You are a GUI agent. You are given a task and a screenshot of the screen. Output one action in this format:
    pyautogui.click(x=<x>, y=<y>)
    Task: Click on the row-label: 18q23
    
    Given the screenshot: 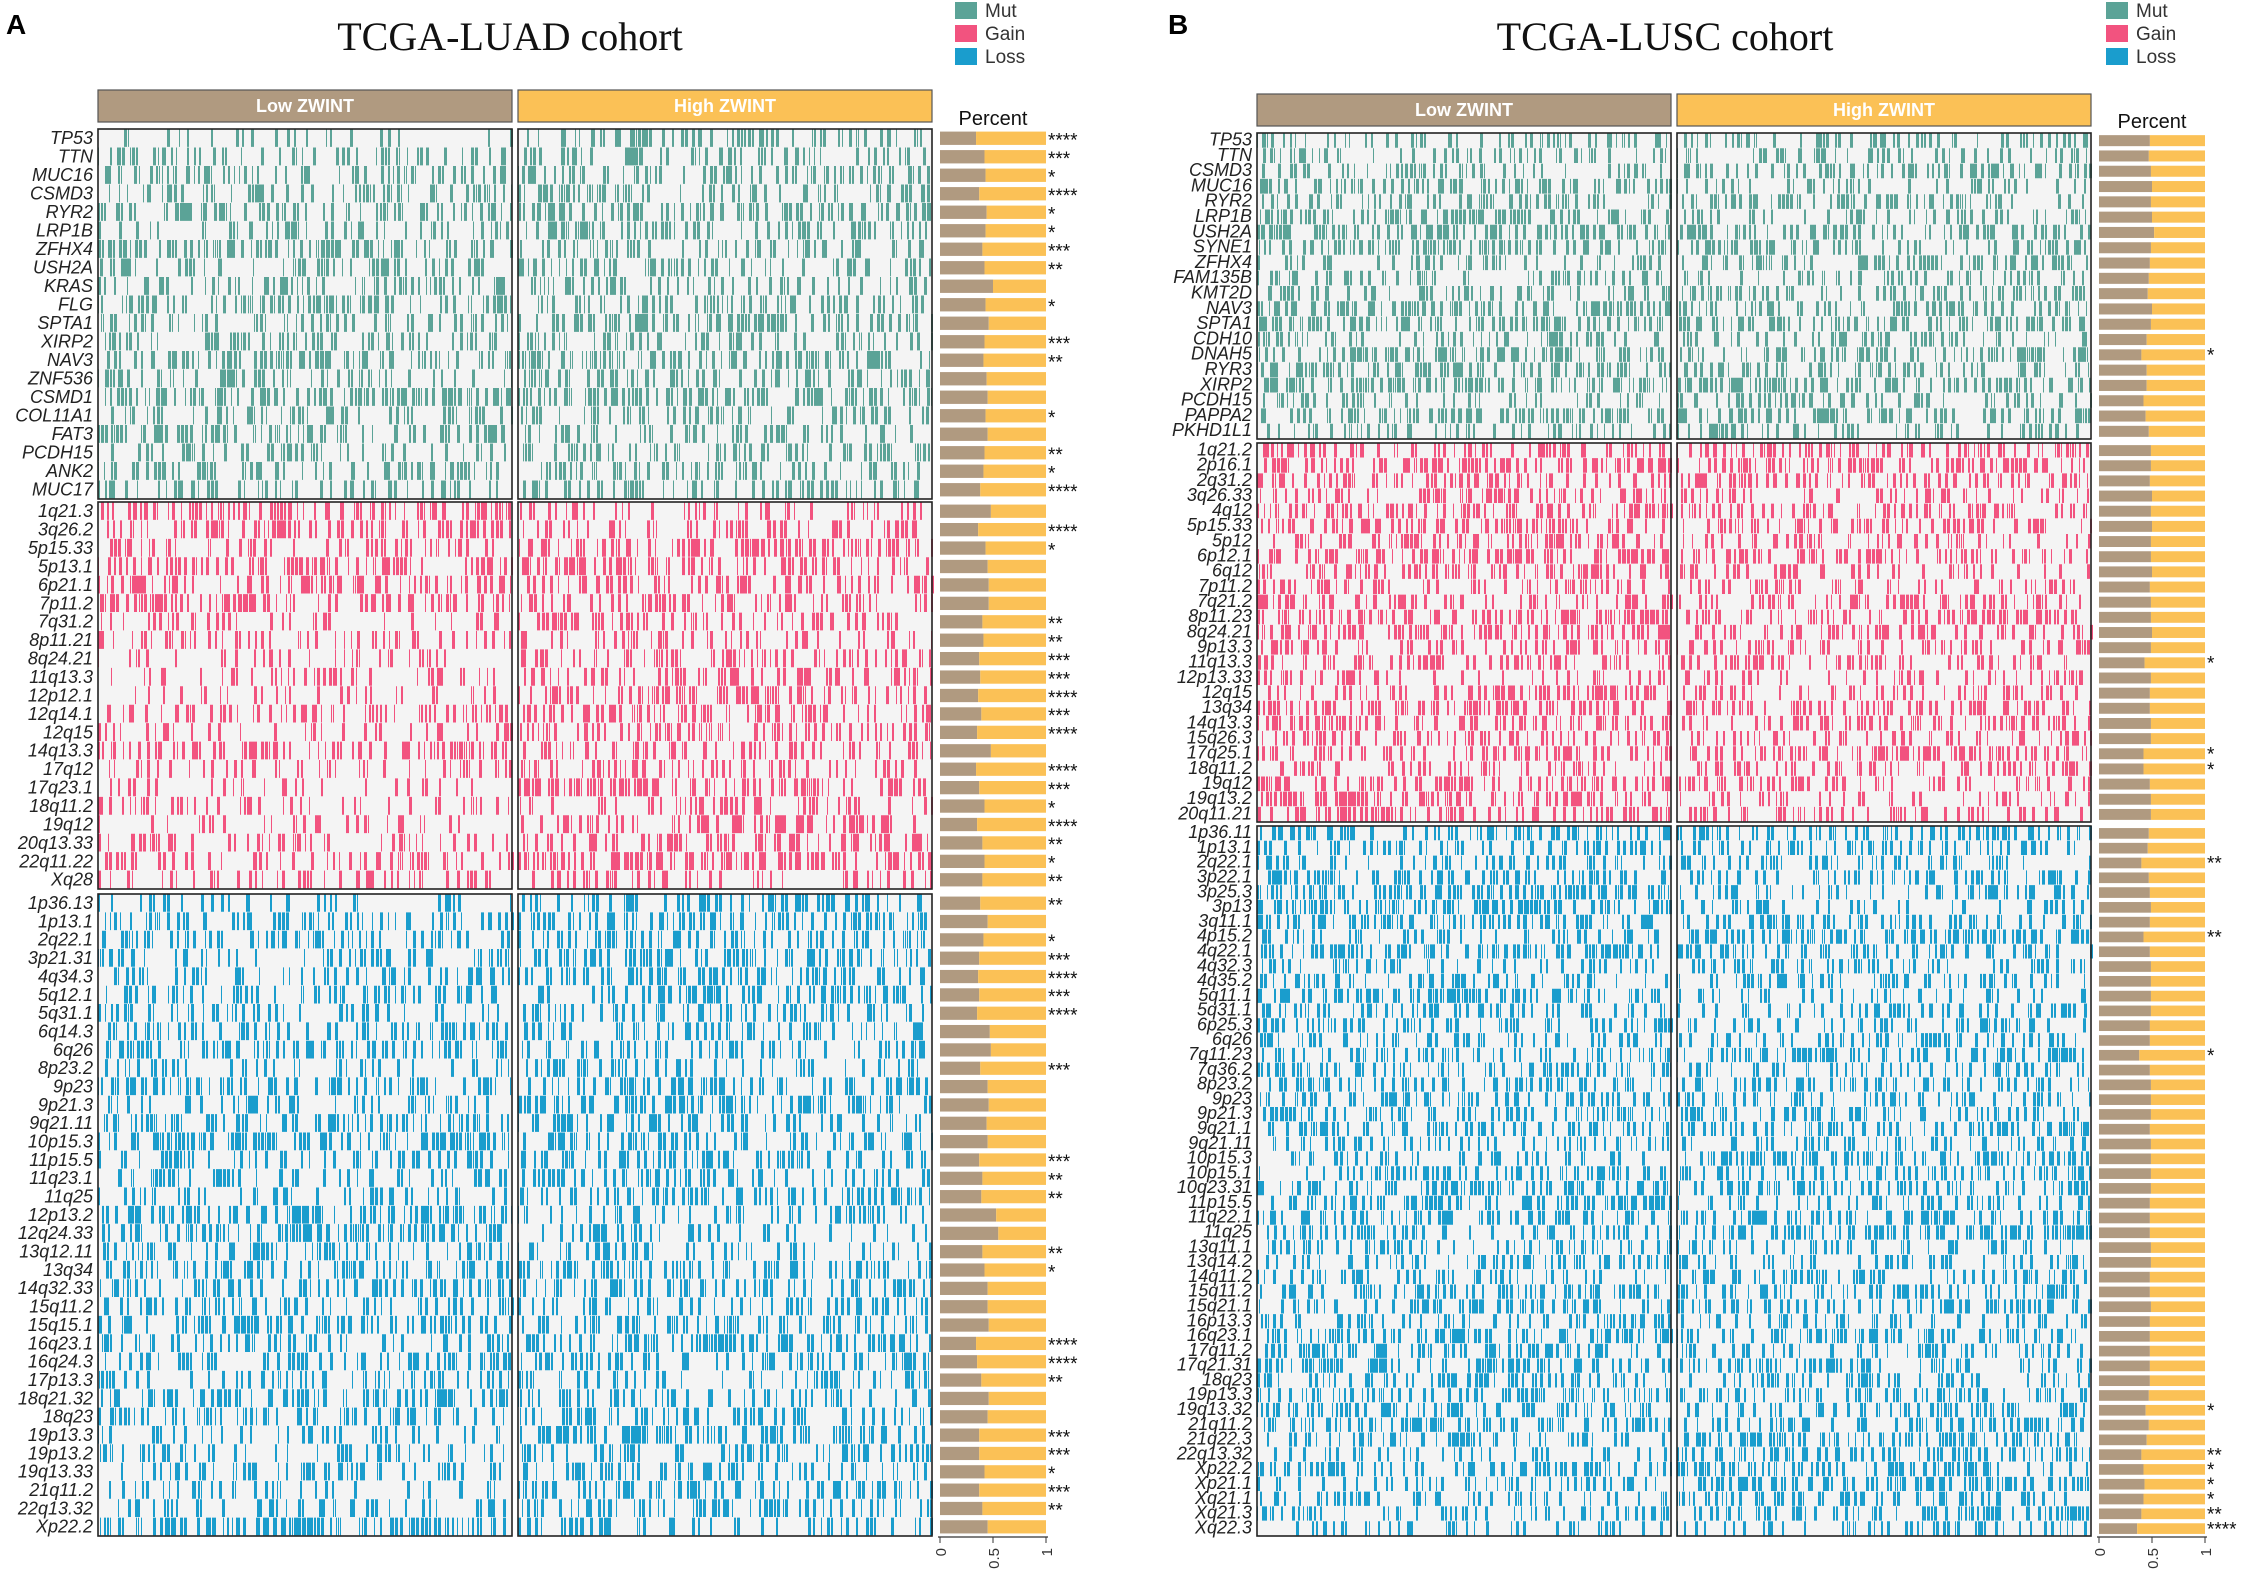 What is the action you would take?
    pyautogui.click(x=1227, y=1379)
    